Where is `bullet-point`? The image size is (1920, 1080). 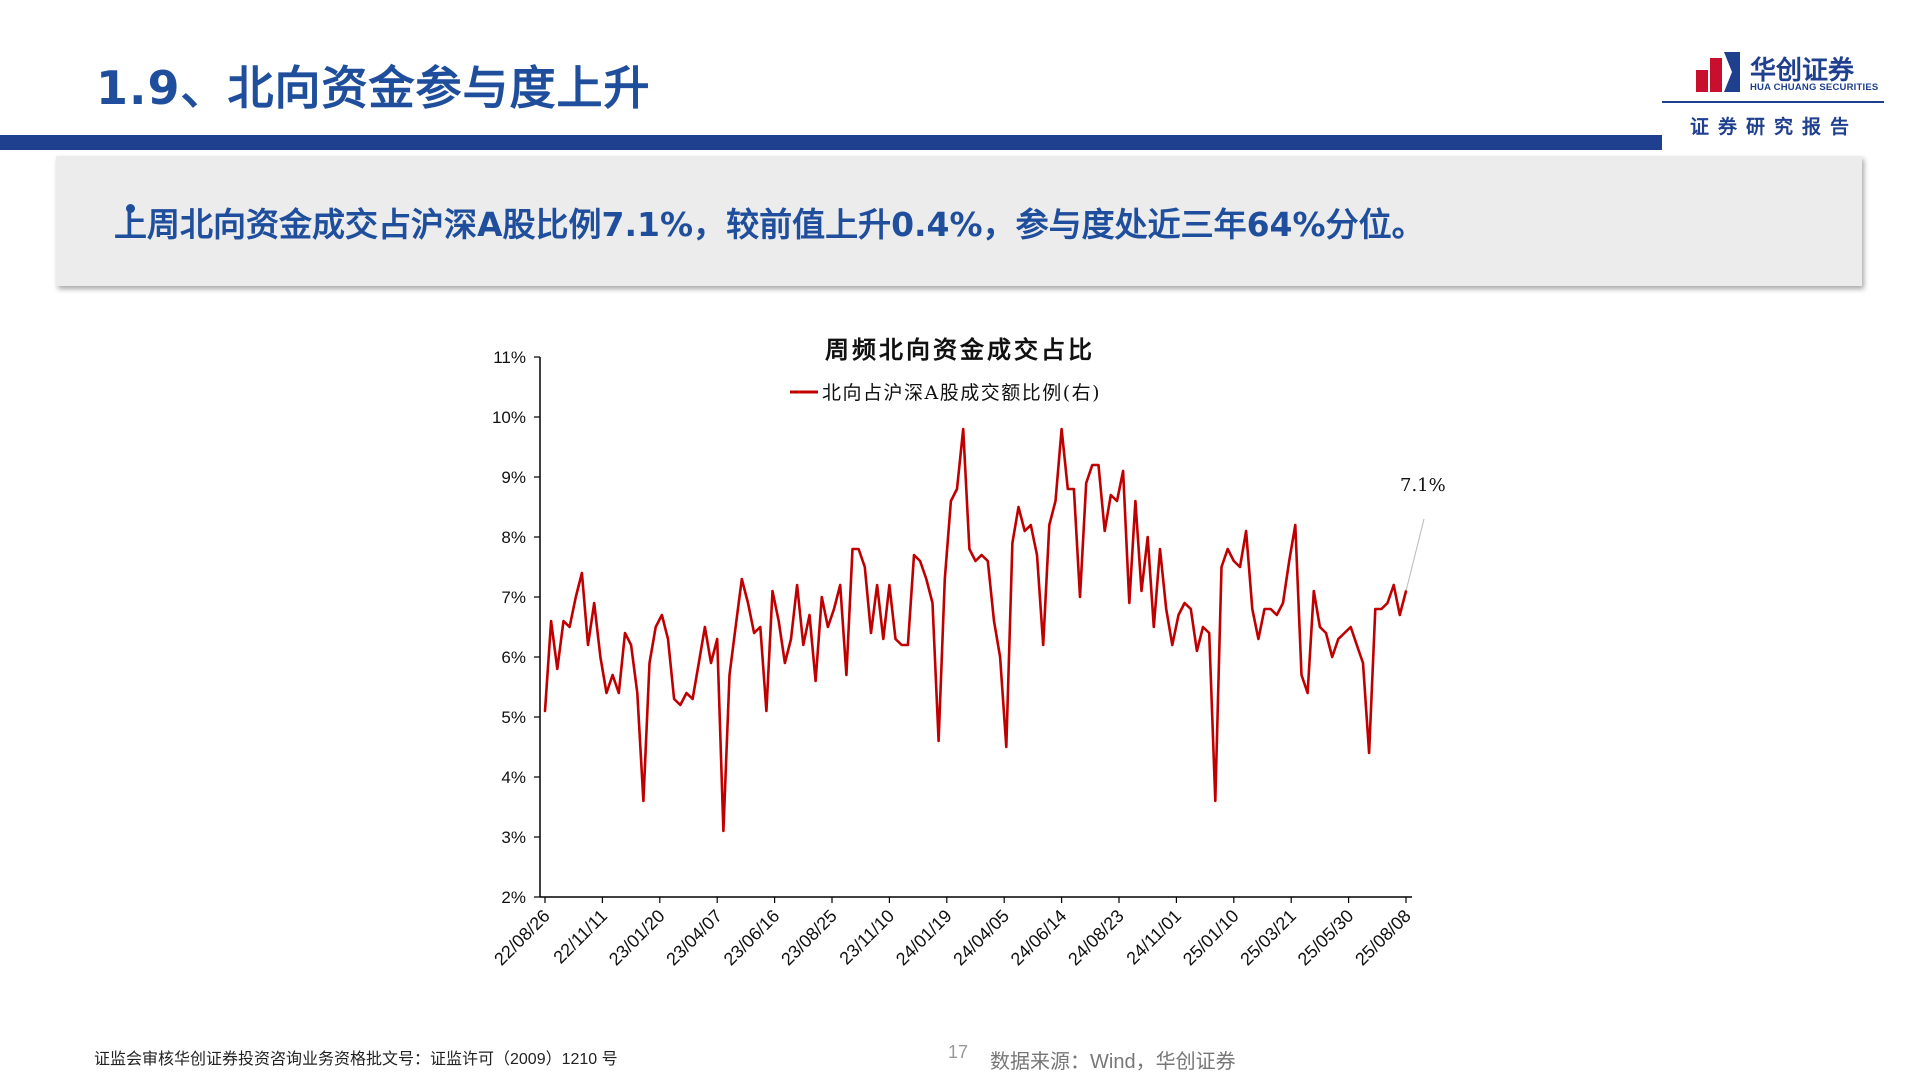
bullet-point is located at coordinates (130, 208).